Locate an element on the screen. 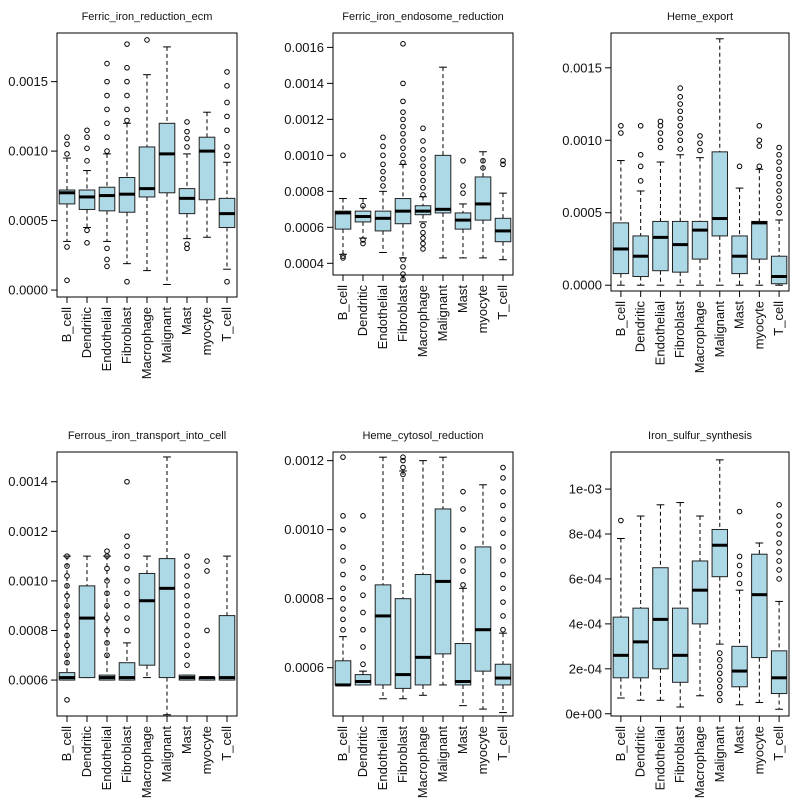 The image size is (792, 806). y-tick-label: 4e-04 is located at coordinates (585, 623).